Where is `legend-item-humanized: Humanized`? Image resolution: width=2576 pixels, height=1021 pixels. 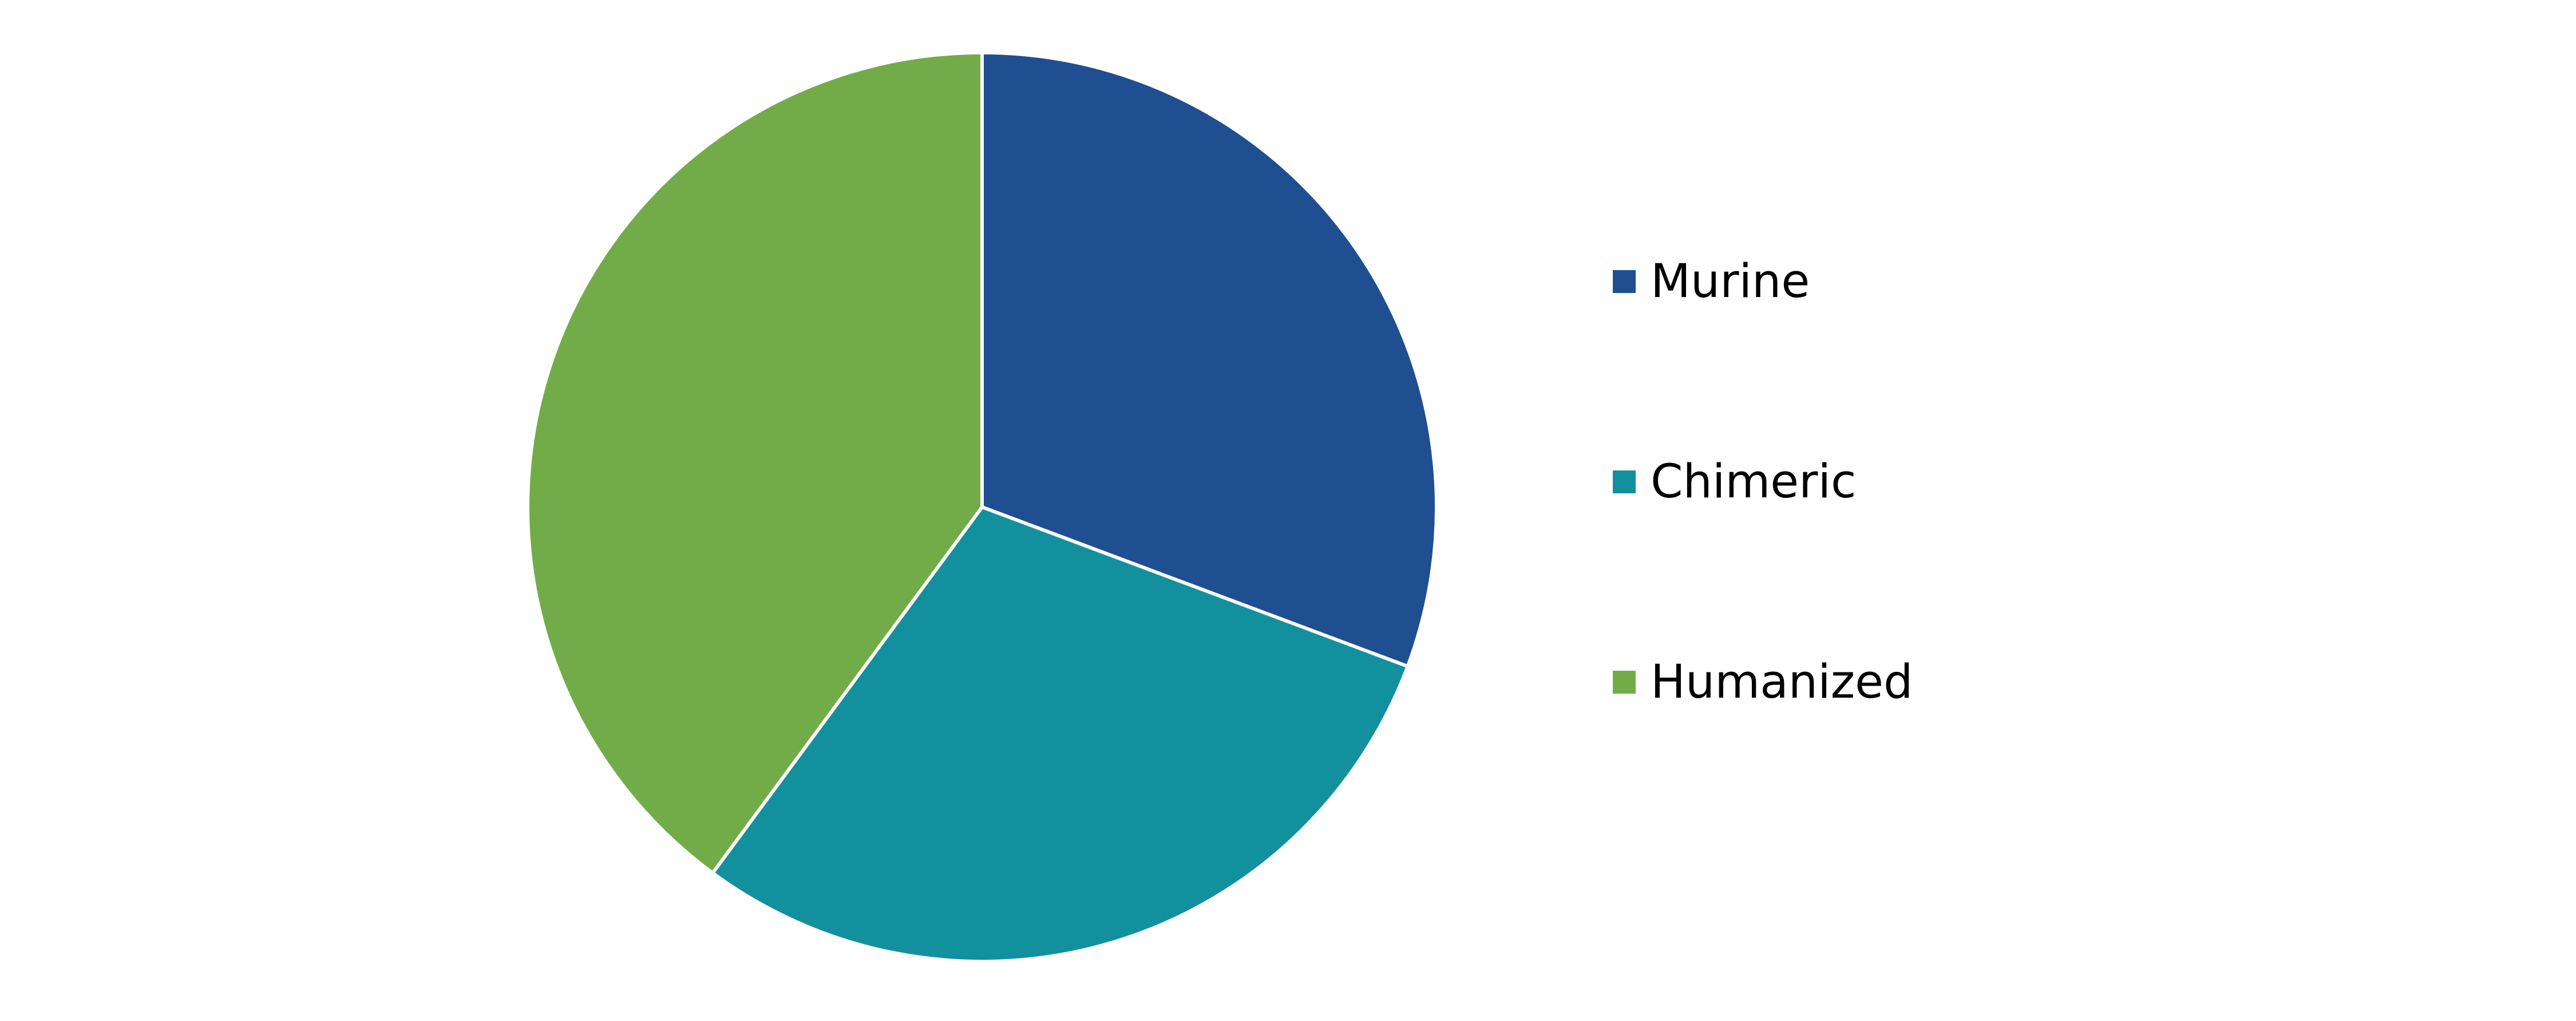 legend-item-humanized: Humanized is located at coordinates (1763, 682).